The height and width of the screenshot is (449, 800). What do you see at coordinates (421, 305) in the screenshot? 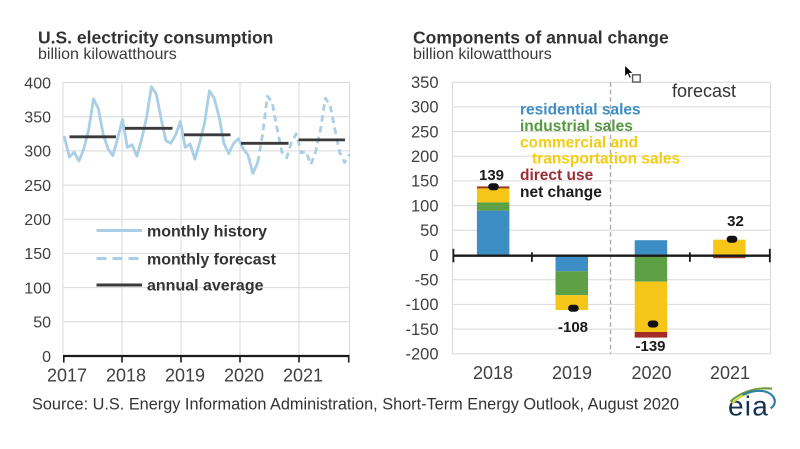
I see `svg-text: -100` at bounding box center [421, 305].